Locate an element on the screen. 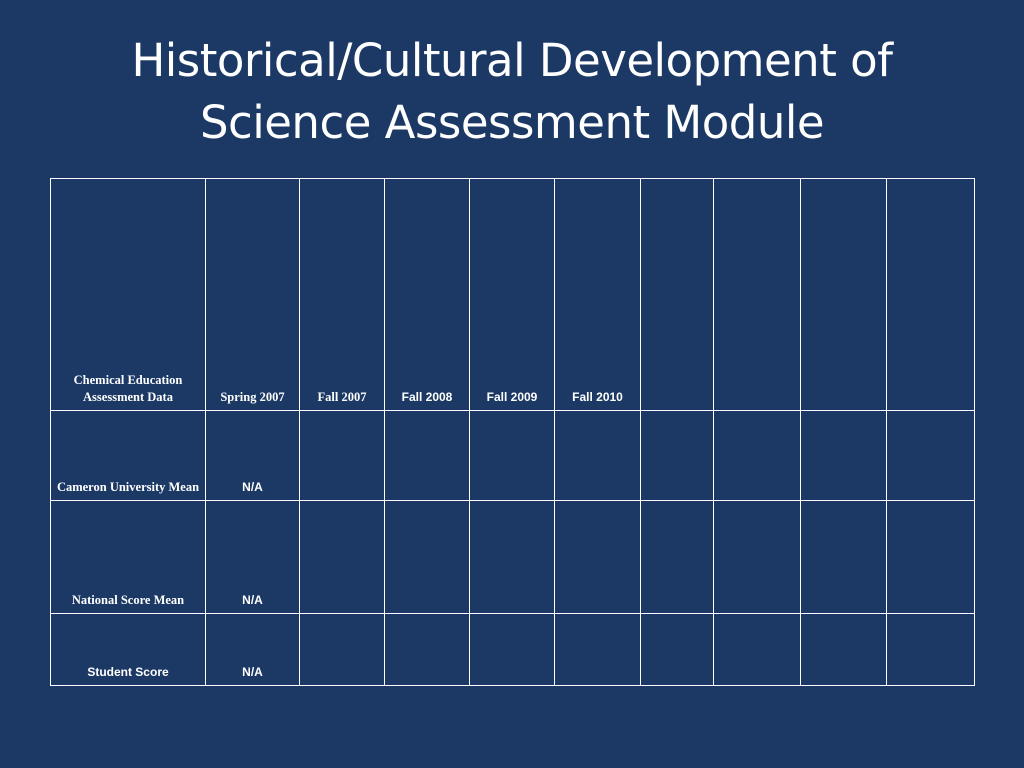 This screenshot has height=768, width=1024. table-row: Student Score N/A is located at coordinates (512, 649).